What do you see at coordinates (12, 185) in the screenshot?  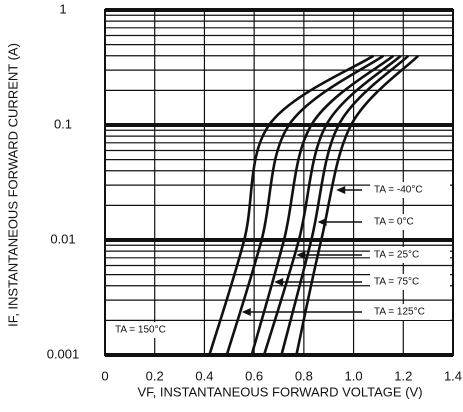 I see `y-axis-label: IF, INSTANTANEOUS FORWARD CURRENT (A)` at bounding box center [12, 185].